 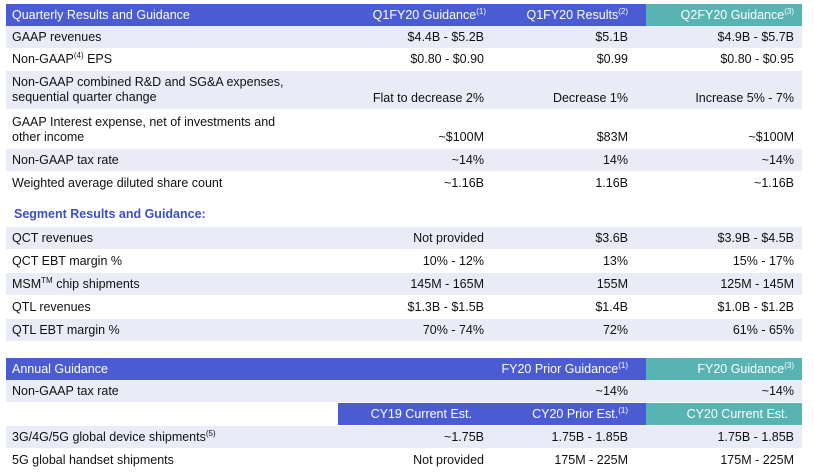 What do you see at coordinates (445, 307) in the screenshot?
I see `row-value: $1.3B - $1.5B` at bounding box center [445, 307].